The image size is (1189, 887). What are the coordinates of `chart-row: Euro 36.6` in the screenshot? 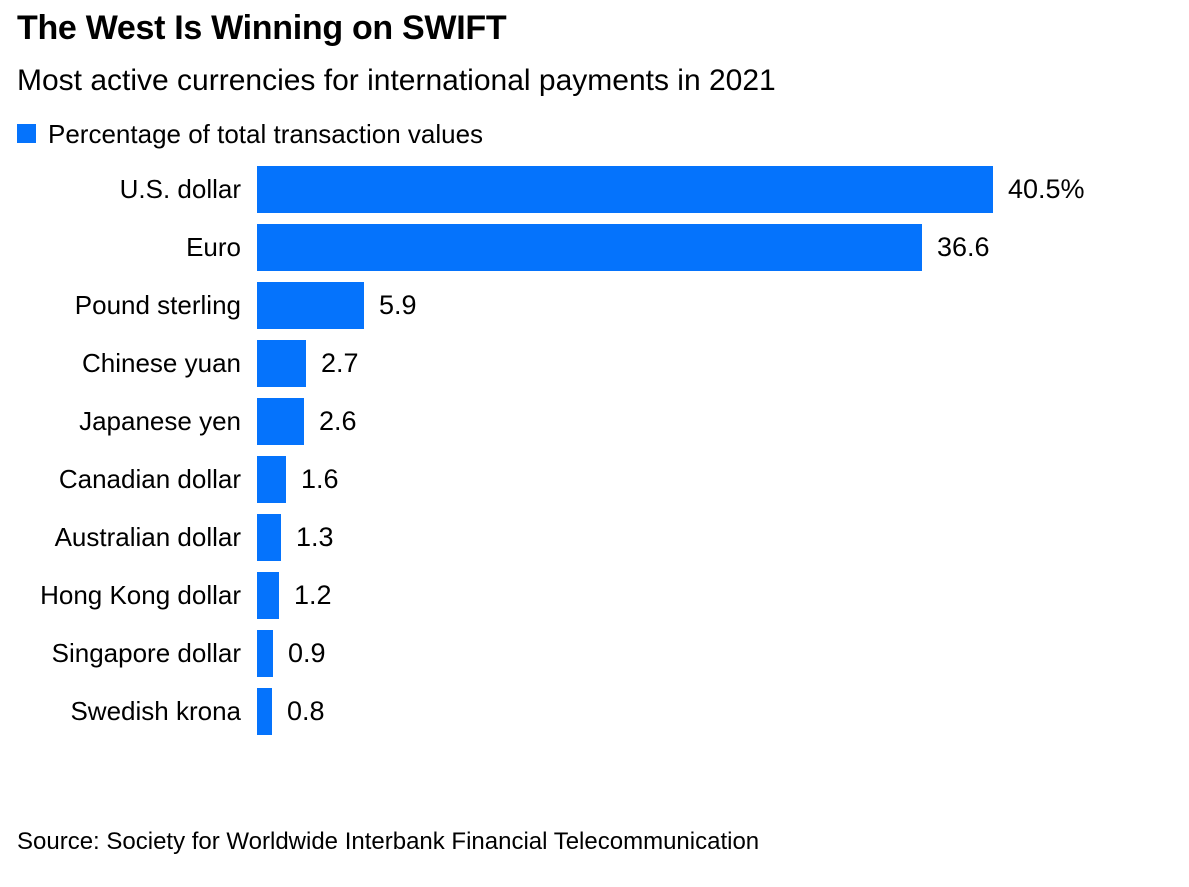 It's located at (593, 248).